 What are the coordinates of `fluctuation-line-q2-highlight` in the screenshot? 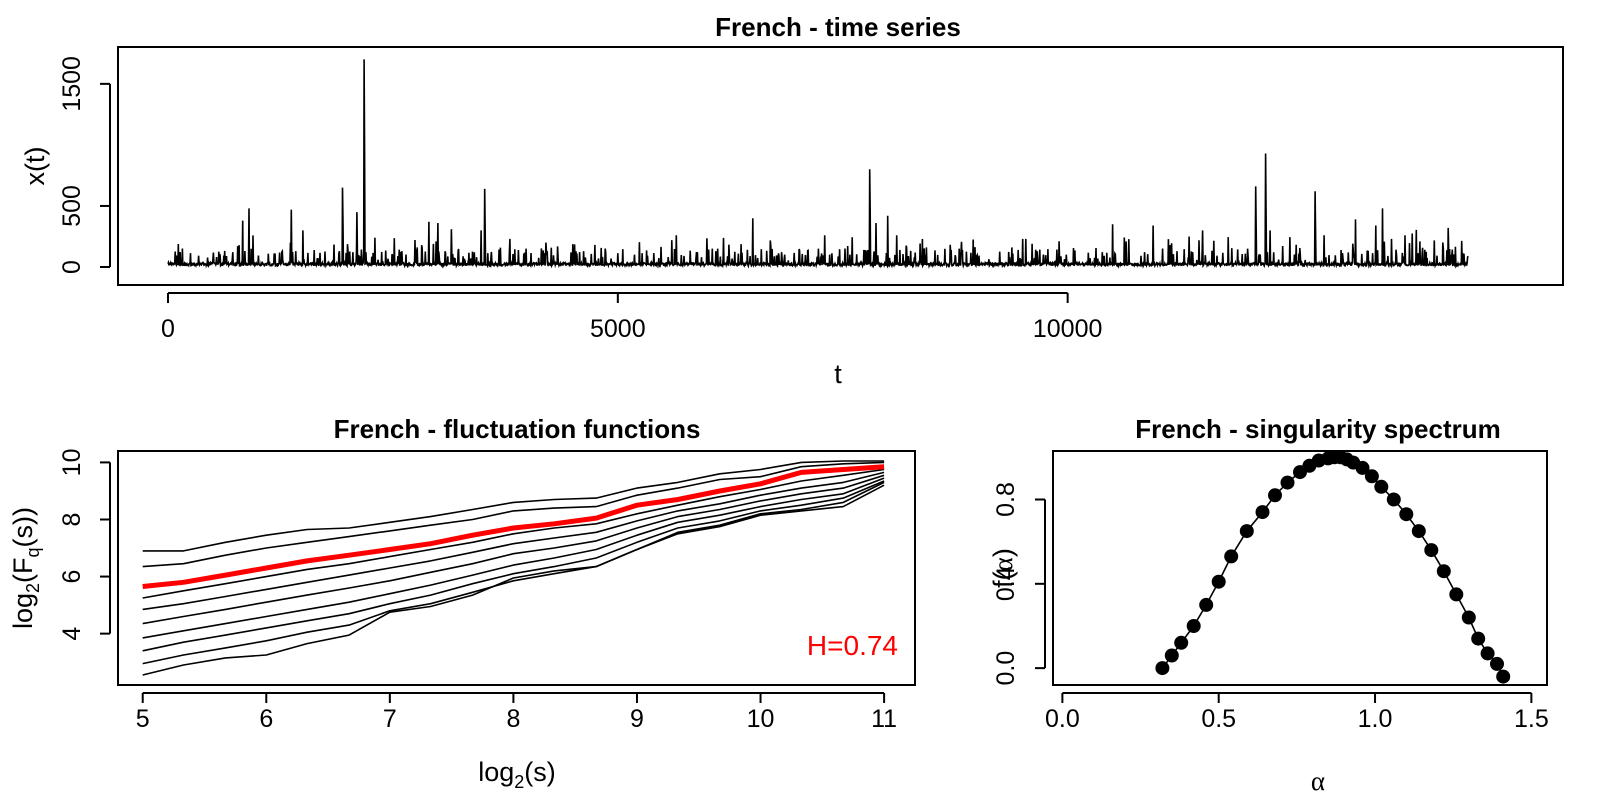 It's located at (513, 526).